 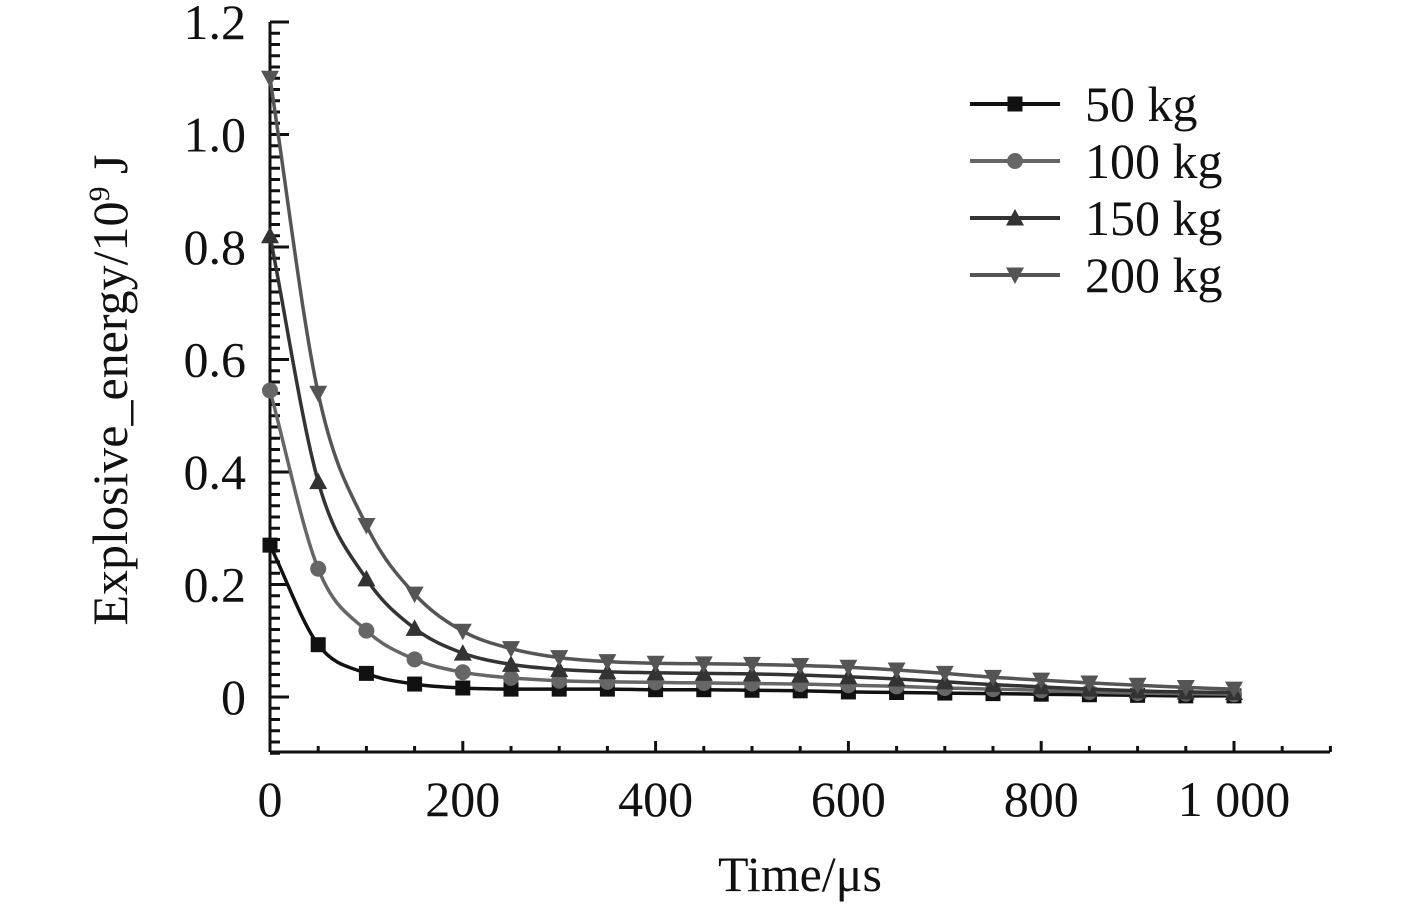 What do you see at coordinates (215, 585) in the screenshot?
I see `y-tick-label: 0.2` at bounding box center [215, 585].